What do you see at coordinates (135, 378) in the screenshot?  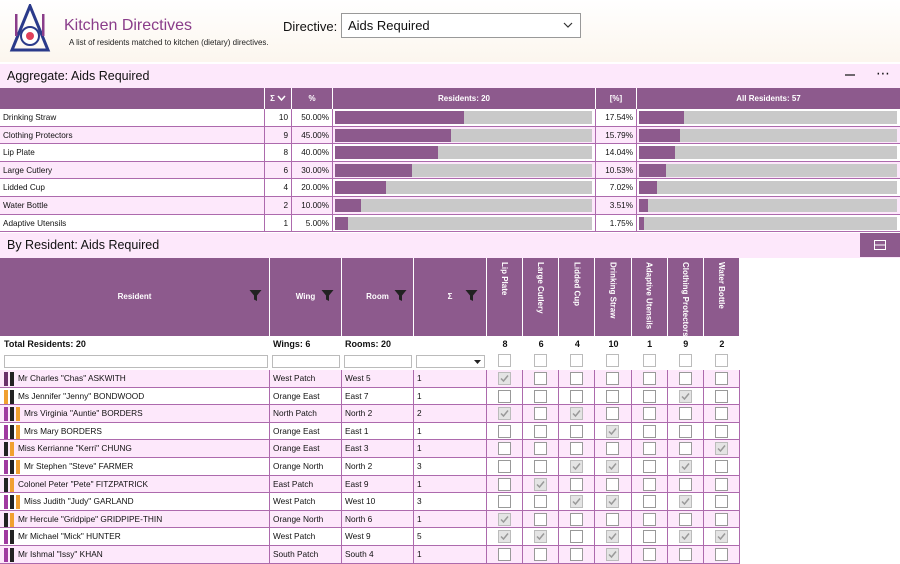 I see `resident-name-cell: Mr Charles "Chas" ASKWITH` at bounding box center [135, 378].